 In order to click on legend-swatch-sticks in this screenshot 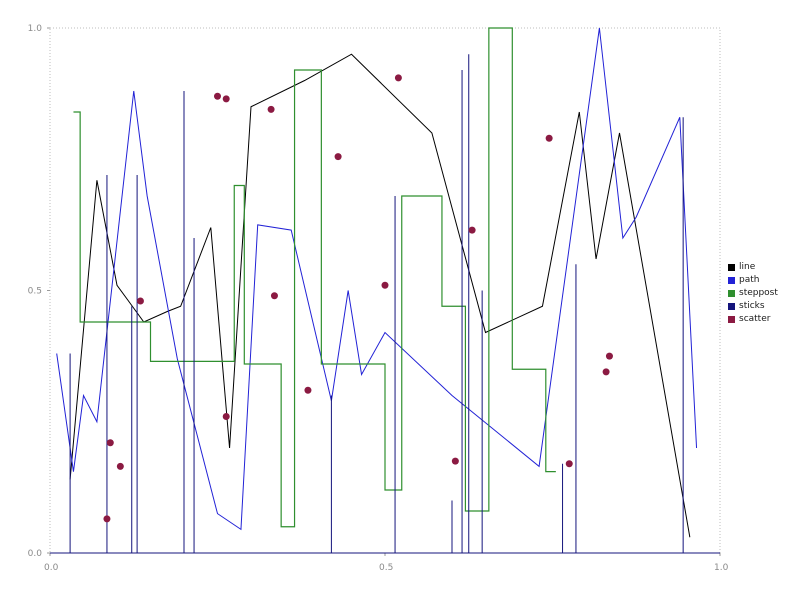, I will do `click(731, 306)`.